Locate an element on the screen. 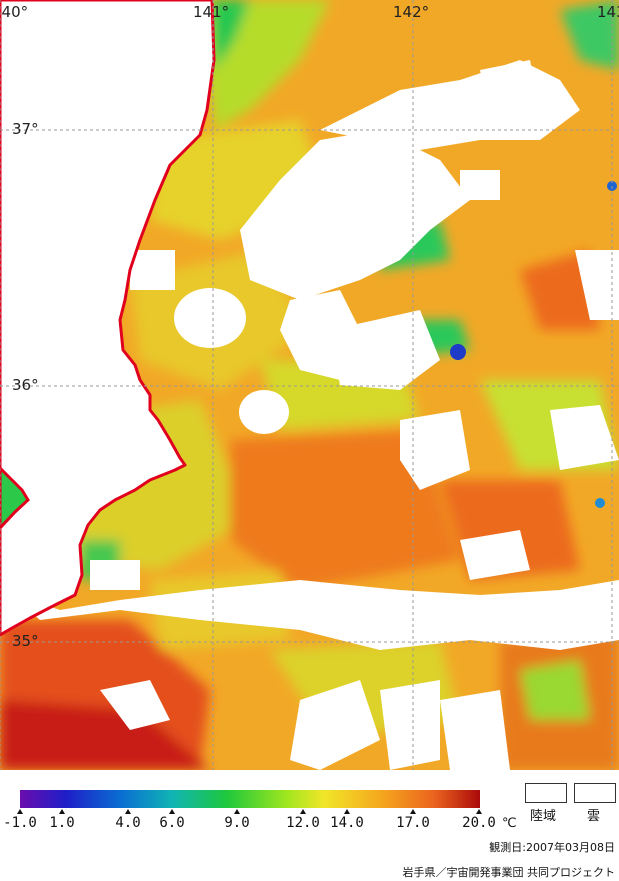 Image resolution: width=619 pixels, height=881 pixels. observation-date: 観測日:2007年03月08日 is located at coordinates (552, 847).